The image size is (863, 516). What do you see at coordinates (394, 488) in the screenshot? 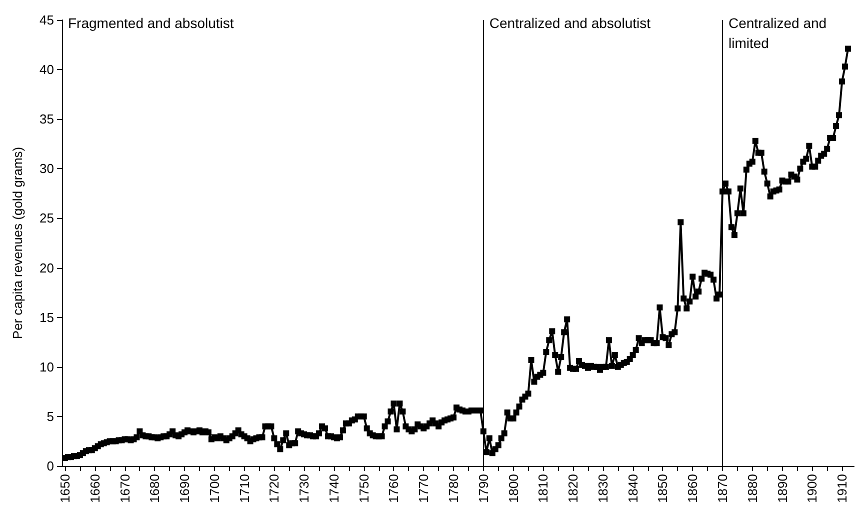
I see `x-tick-label: 1760` at bounding box center [394, 488].